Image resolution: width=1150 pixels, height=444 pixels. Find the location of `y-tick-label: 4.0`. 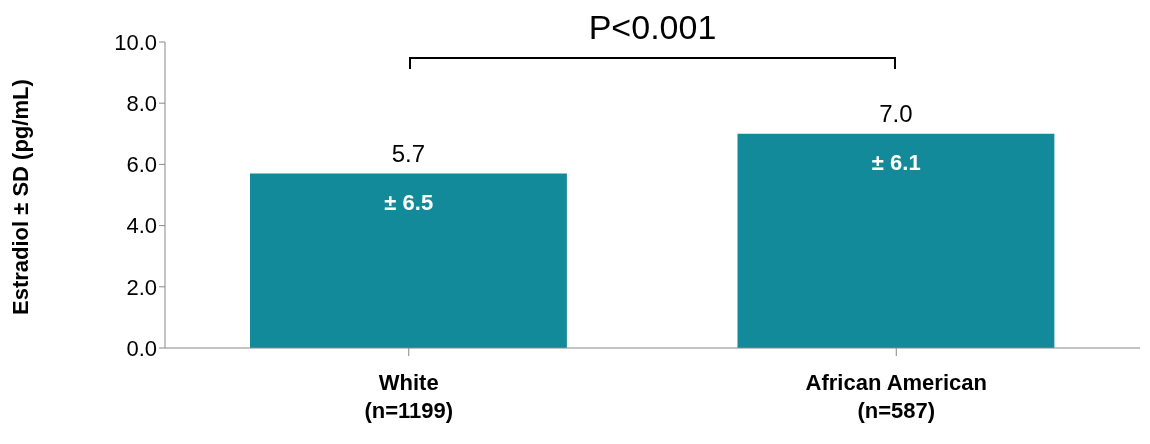

y-tick-label: 4.0 is located at coordinates (141, 226).